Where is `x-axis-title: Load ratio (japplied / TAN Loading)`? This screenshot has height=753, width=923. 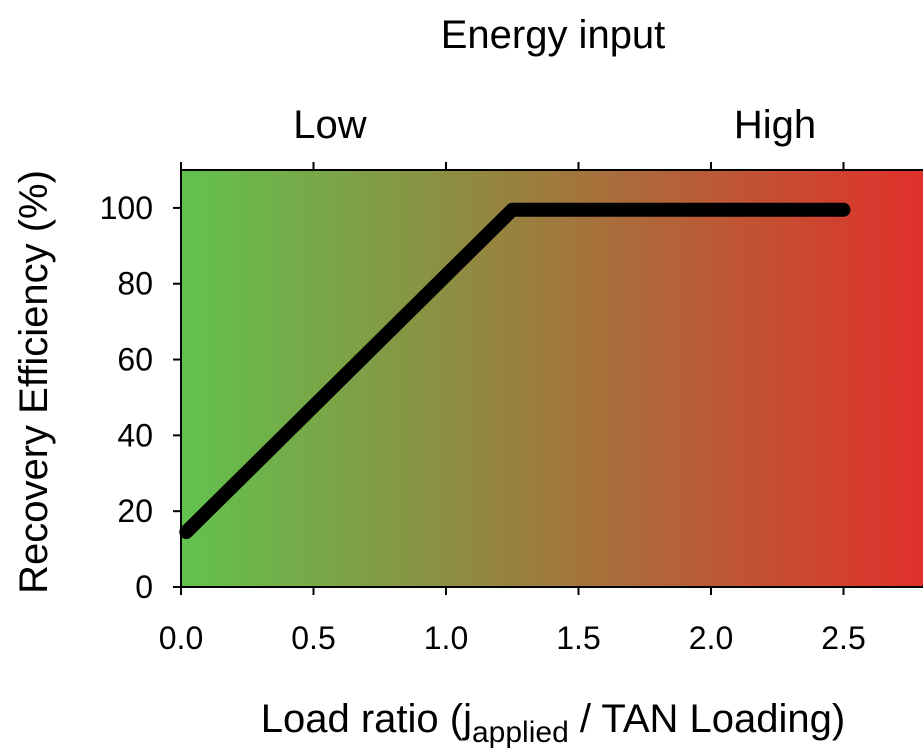
x-axis-title: Load ratio (japplied / TAN Loading) is located at coordinates (553, 723).